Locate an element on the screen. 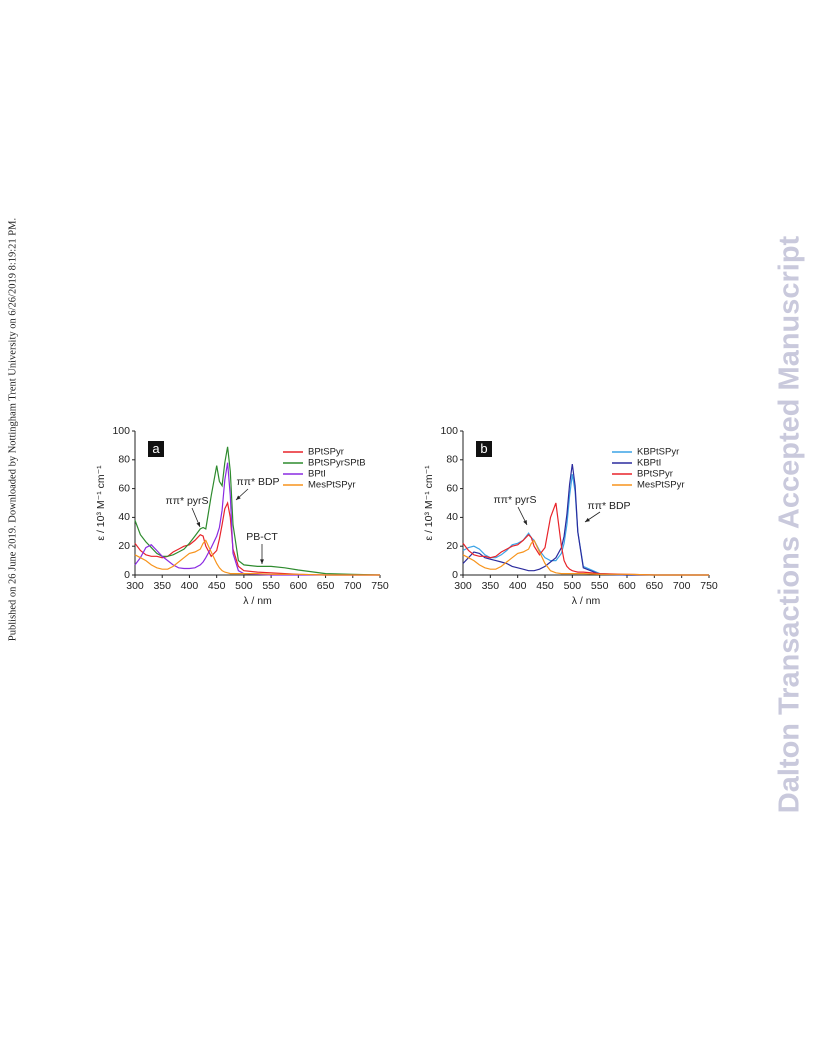 This screenshot has height=1056, width=816. legend-label: KBPtSPyr is located at coordinates (658, 452).